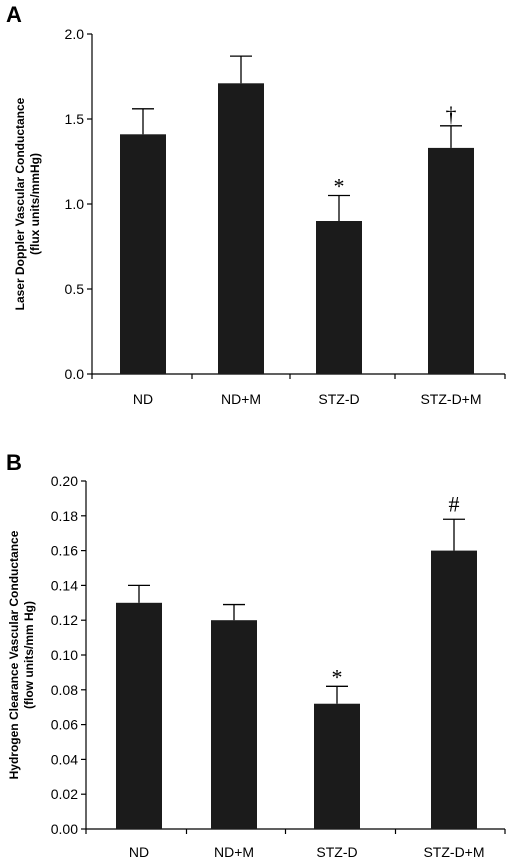 The image size is (520, 863). I want to click on y-axis-title-line1: Hydrogen Clearance Vascular Conductance, so click(14, 654).